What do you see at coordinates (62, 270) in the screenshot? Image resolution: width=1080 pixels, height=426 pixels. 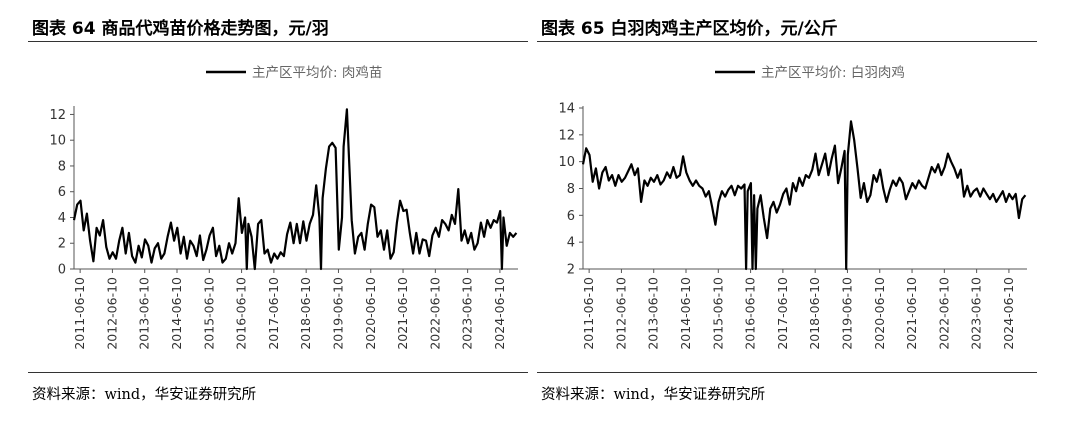 I see `y-tick-label: 0` at bounding box center [62, 270].